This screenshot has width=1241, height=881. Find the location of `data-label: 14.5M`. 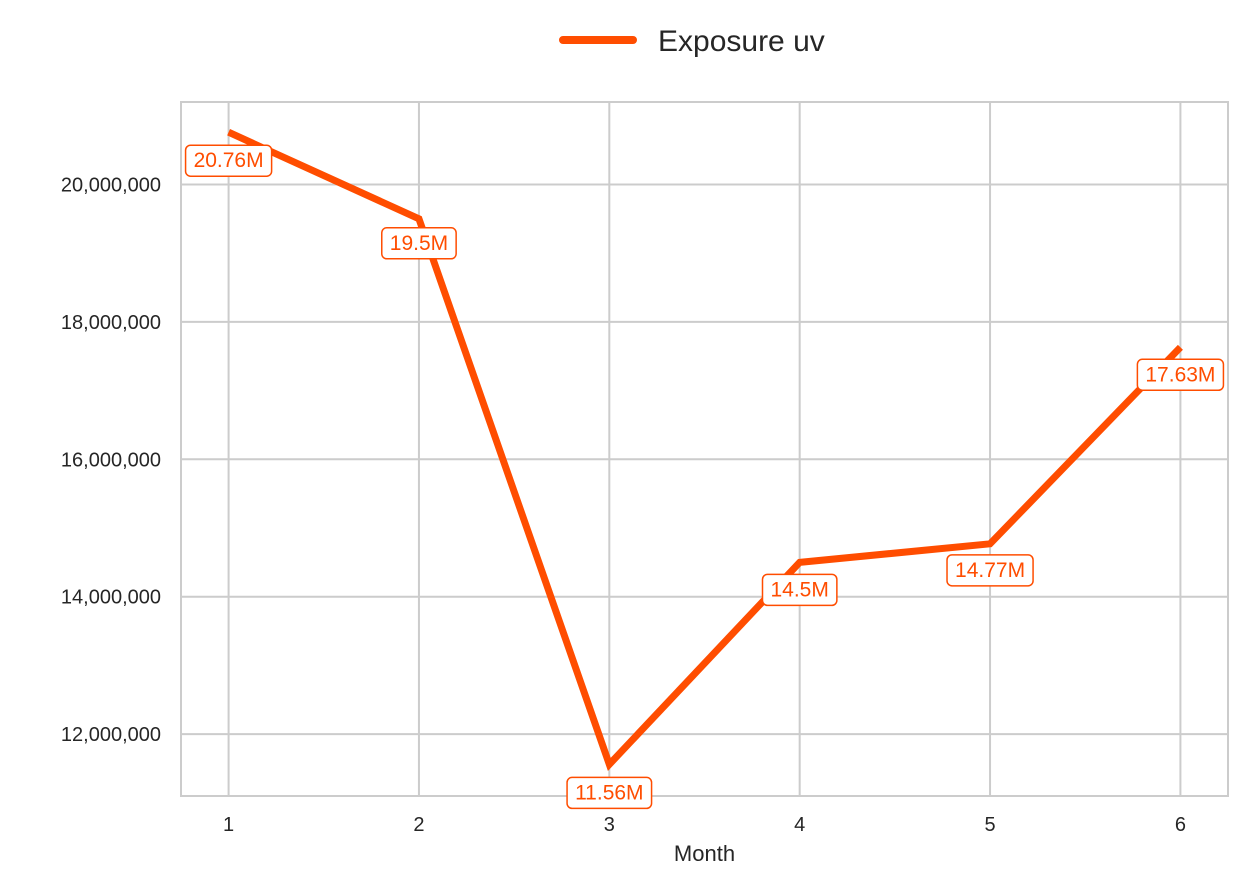

data-label: 14.5M is located at coordinates (799, 590).